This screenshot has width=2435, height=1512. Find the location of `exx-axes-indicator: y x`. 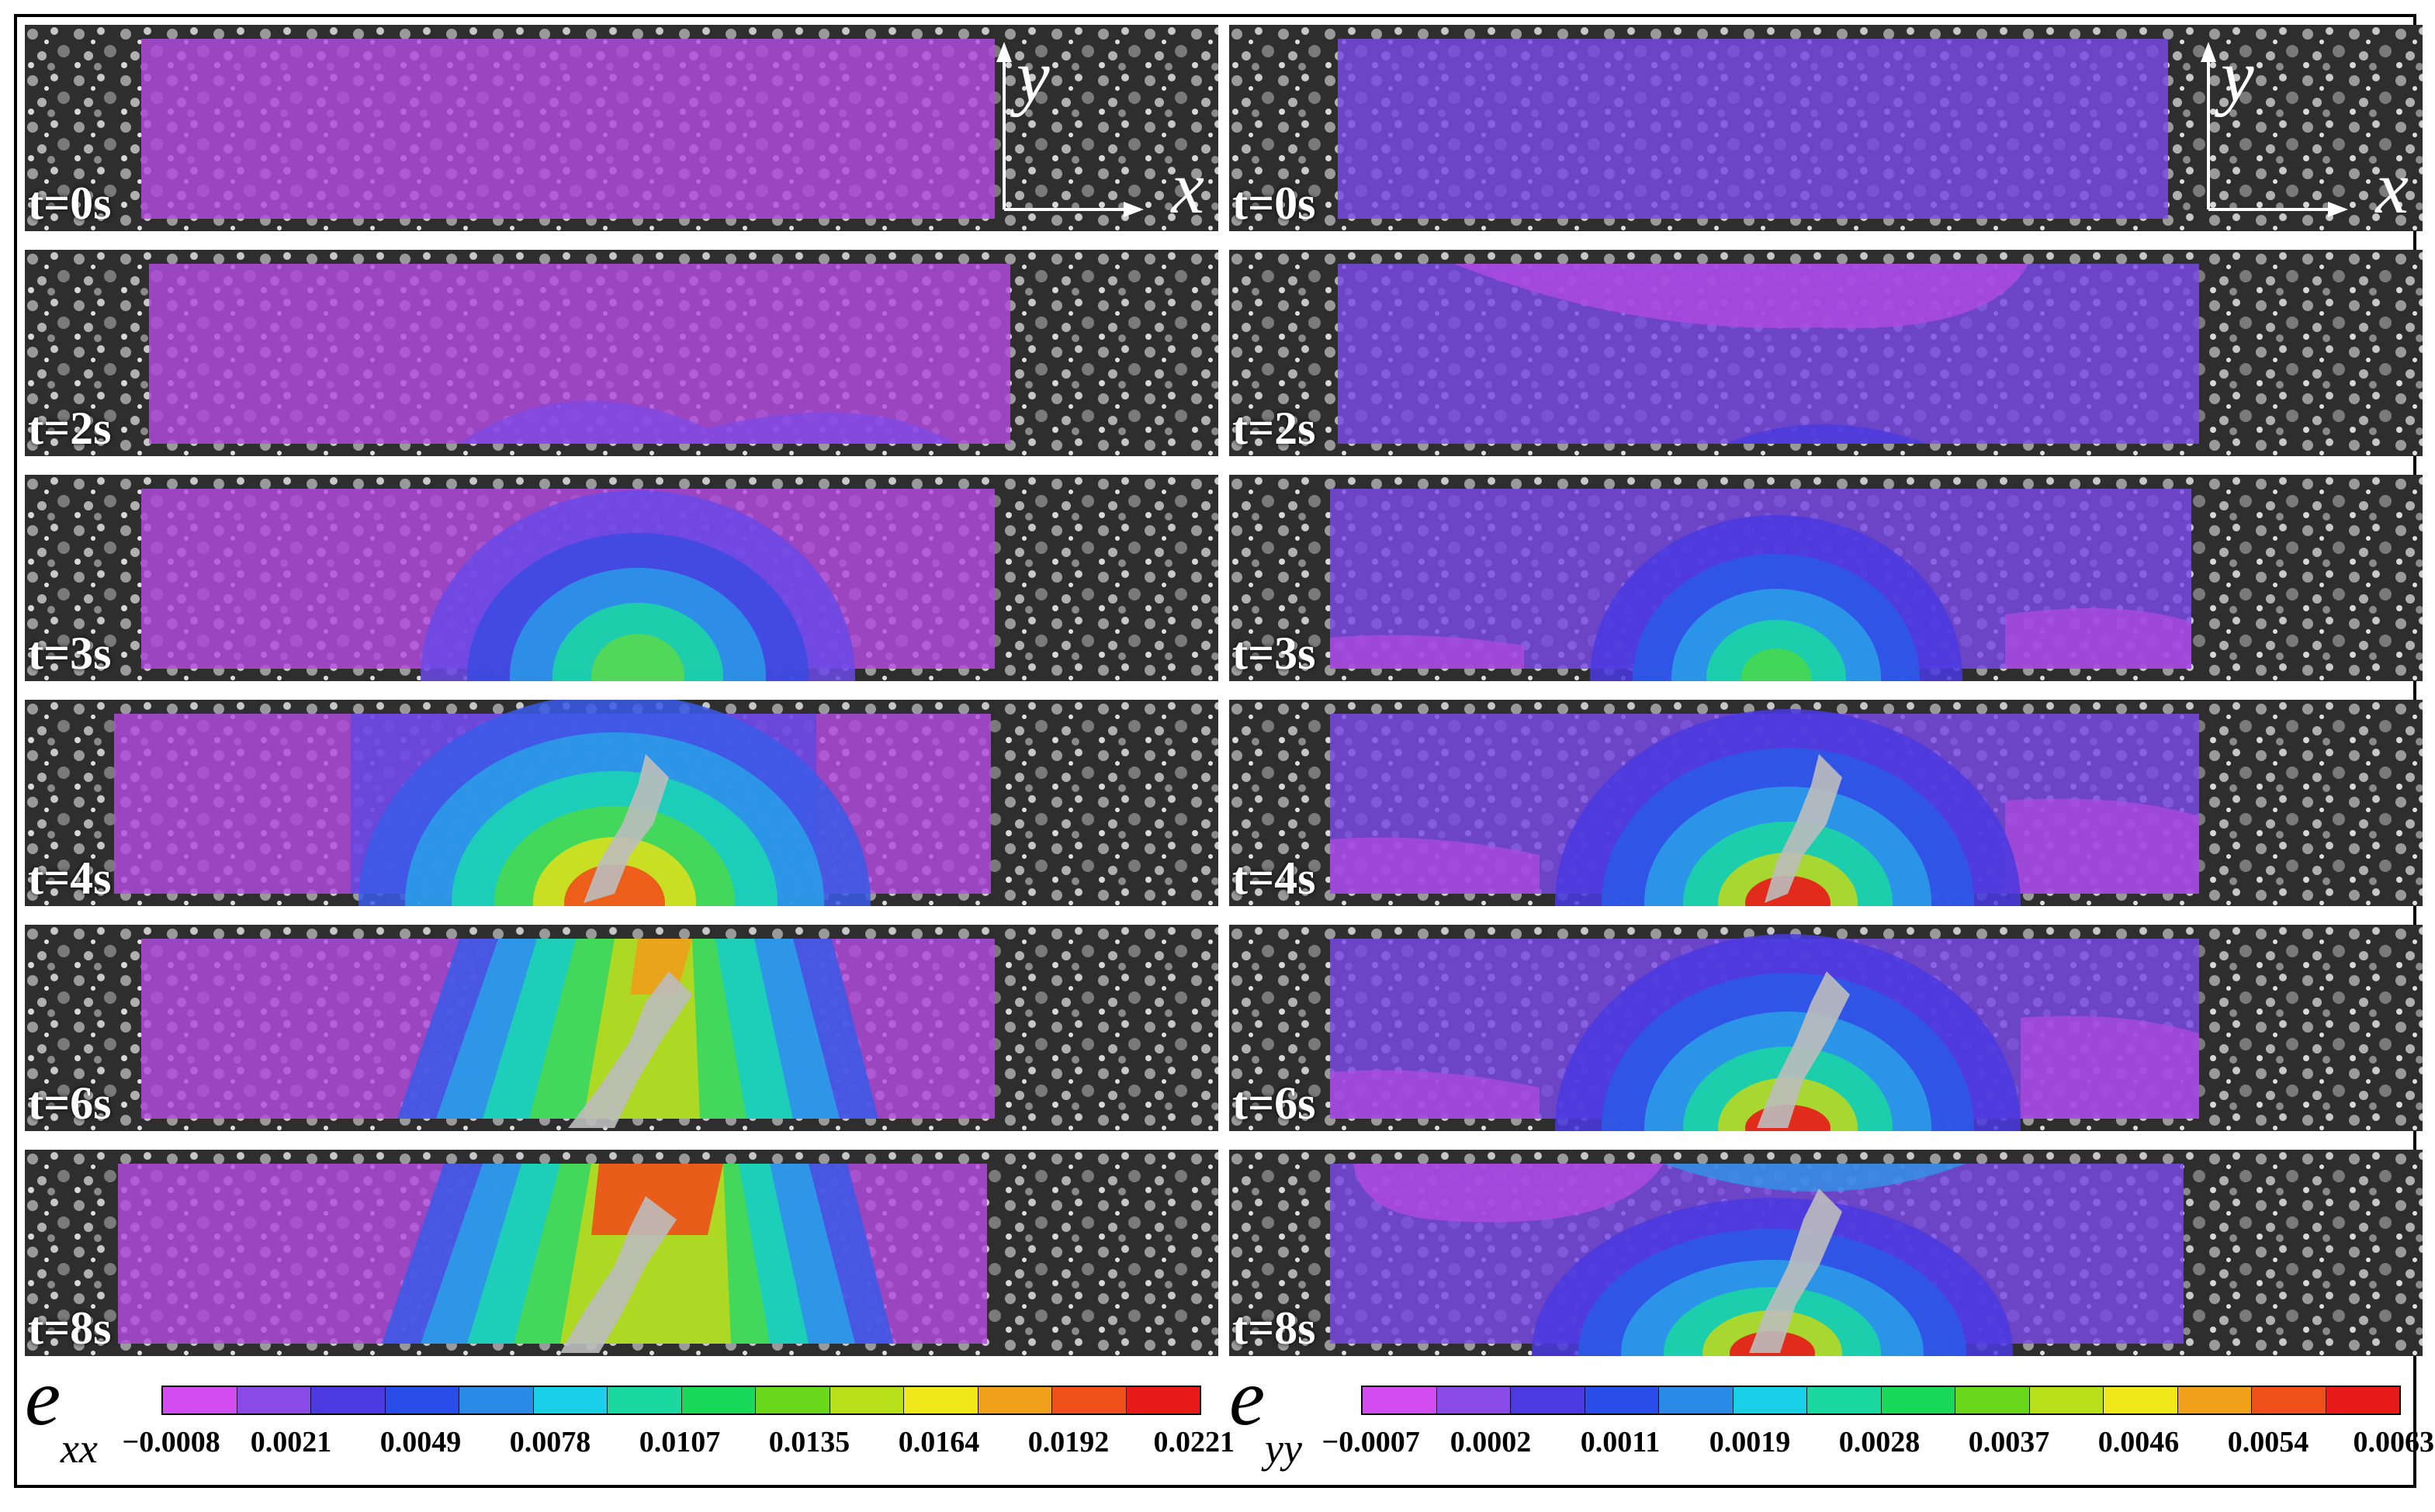

exx-axes-indicator: y x is located at coordinates (1100, 132).